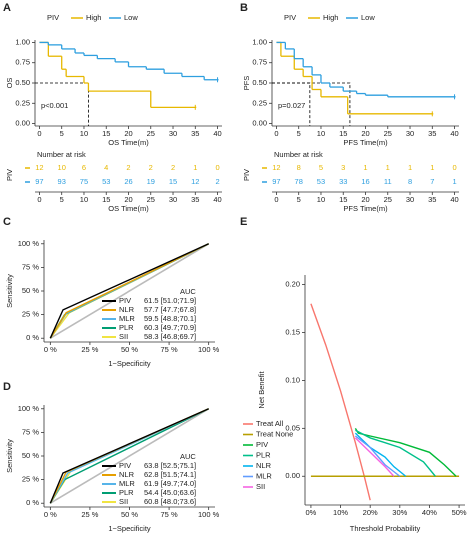 The image size is (474, 541). What do you see at coordinates (50, 349) in the screenshot?
I see `x-tick-label: 0 %` at bounding box center [50, 349].